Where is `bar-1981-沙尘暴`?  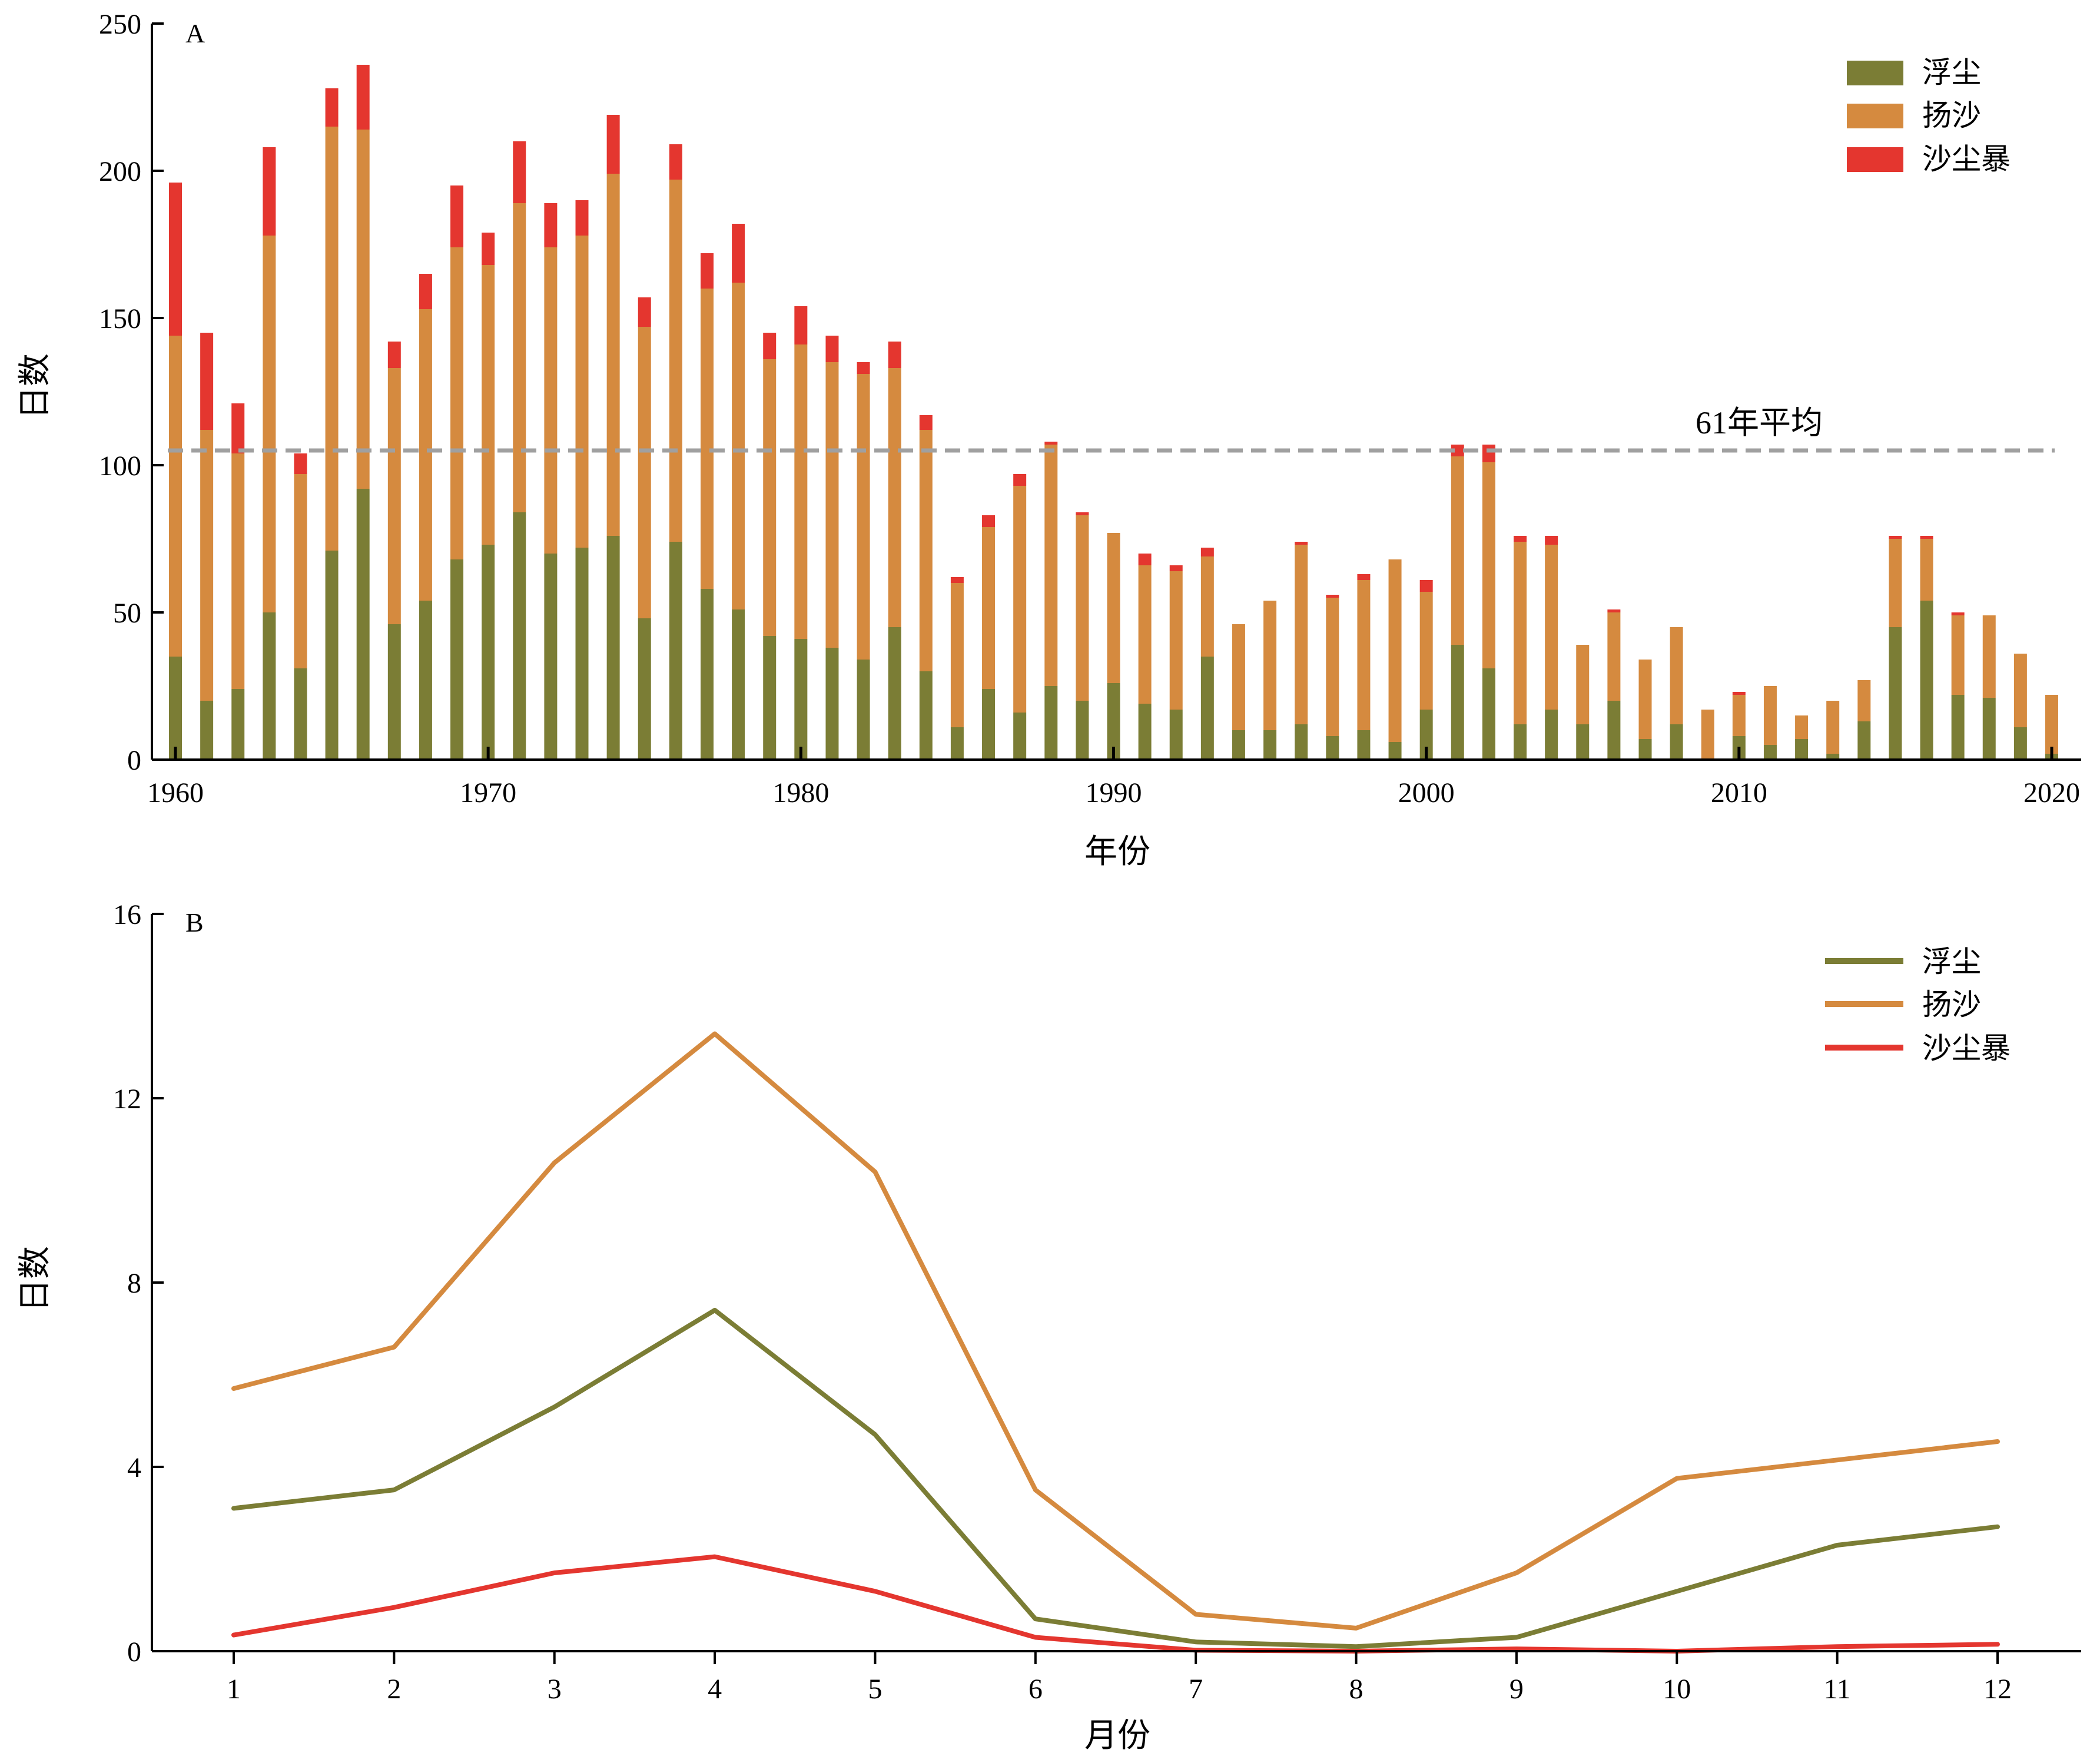 bar-1981-沙尘暴 is located at coordinates (832, 349).